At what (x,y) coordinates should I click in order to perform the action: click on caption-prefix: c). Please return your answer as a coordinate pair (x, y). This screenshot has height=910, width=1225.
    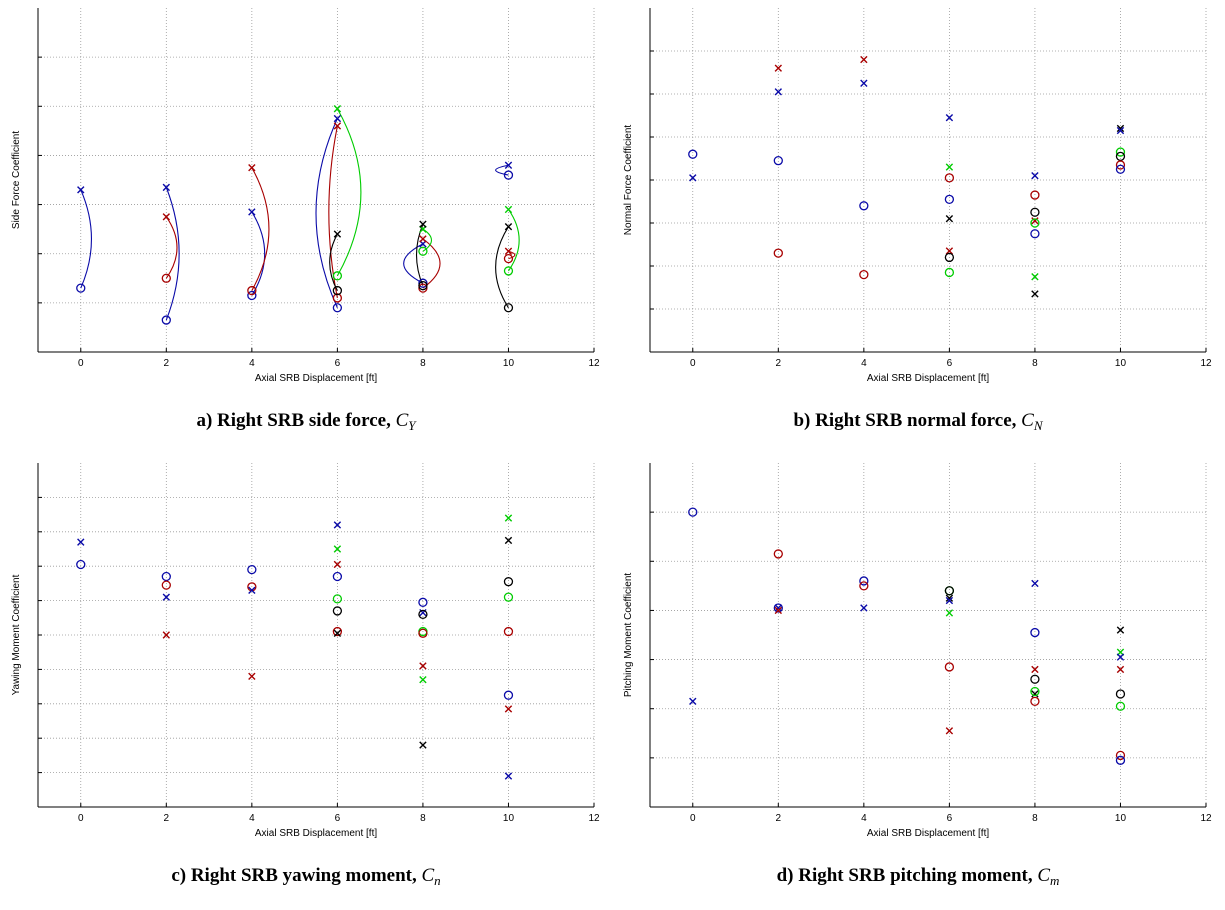
    Looking at the image, I should click on (179, 875).